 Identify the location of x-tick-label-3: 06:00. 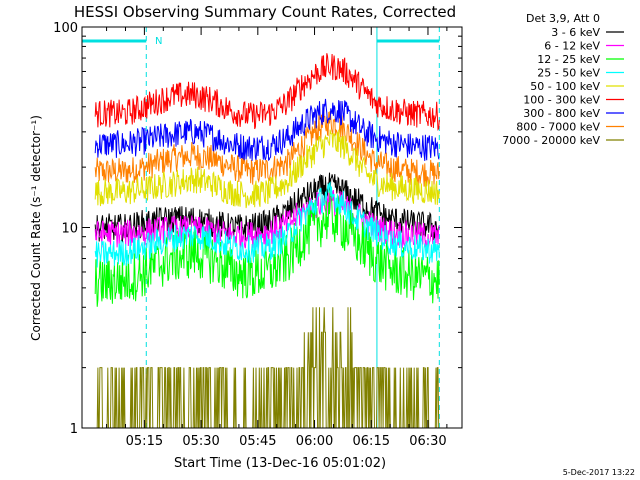
(314, 441).